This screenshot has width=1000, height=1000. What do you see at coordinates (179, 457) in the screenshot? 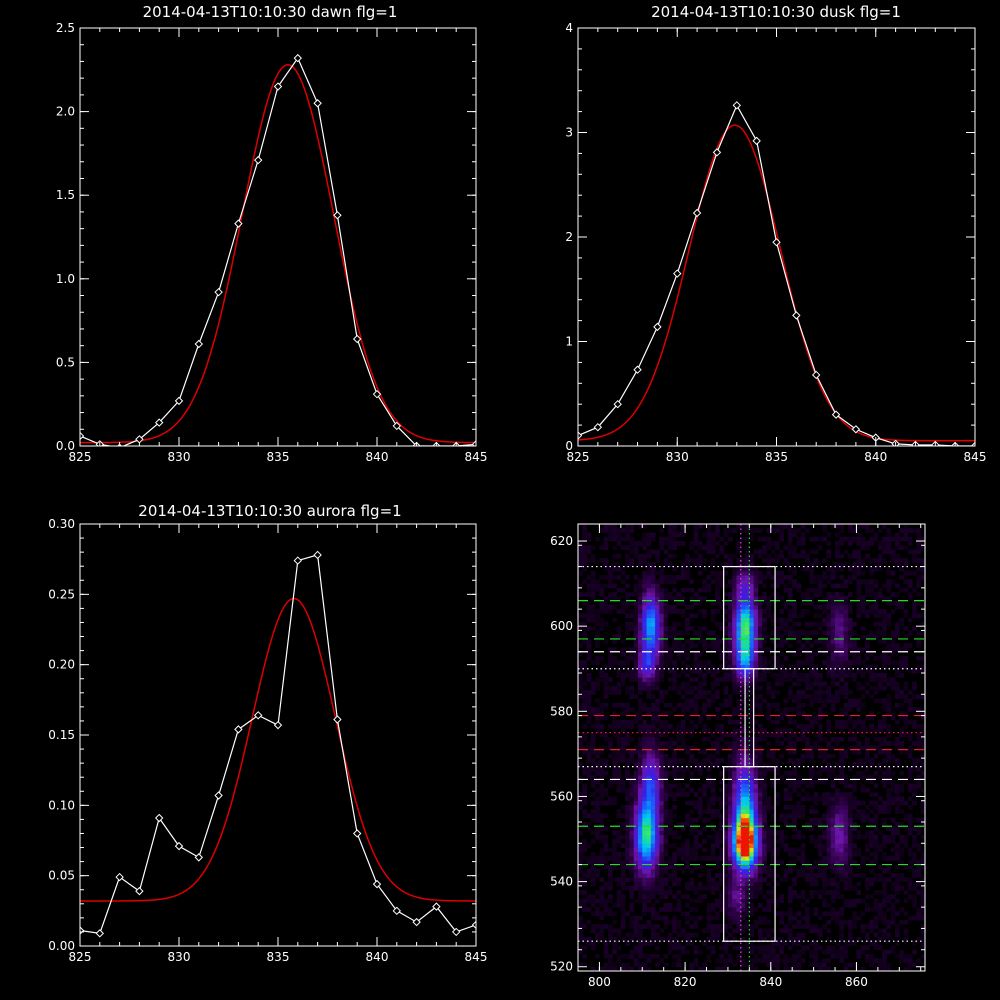
I see `dawn-x-tick-label: 830` at bounding box center [179, 457].